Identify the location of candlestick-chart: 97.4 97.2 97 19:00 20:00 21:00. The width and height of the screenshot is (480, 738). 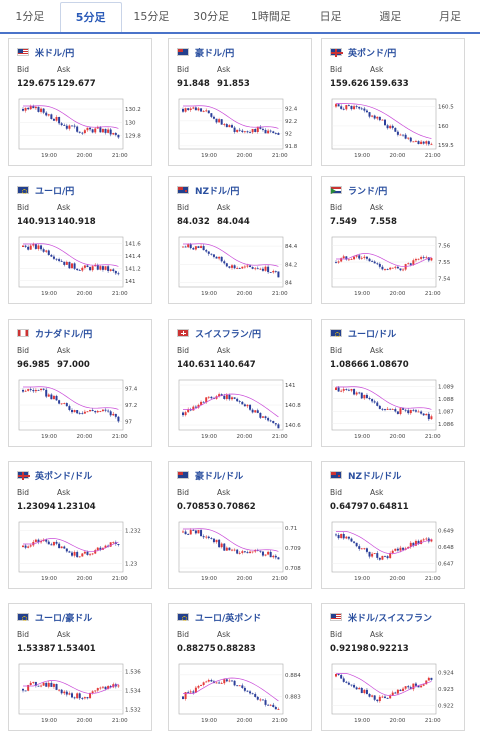
(81, 410).